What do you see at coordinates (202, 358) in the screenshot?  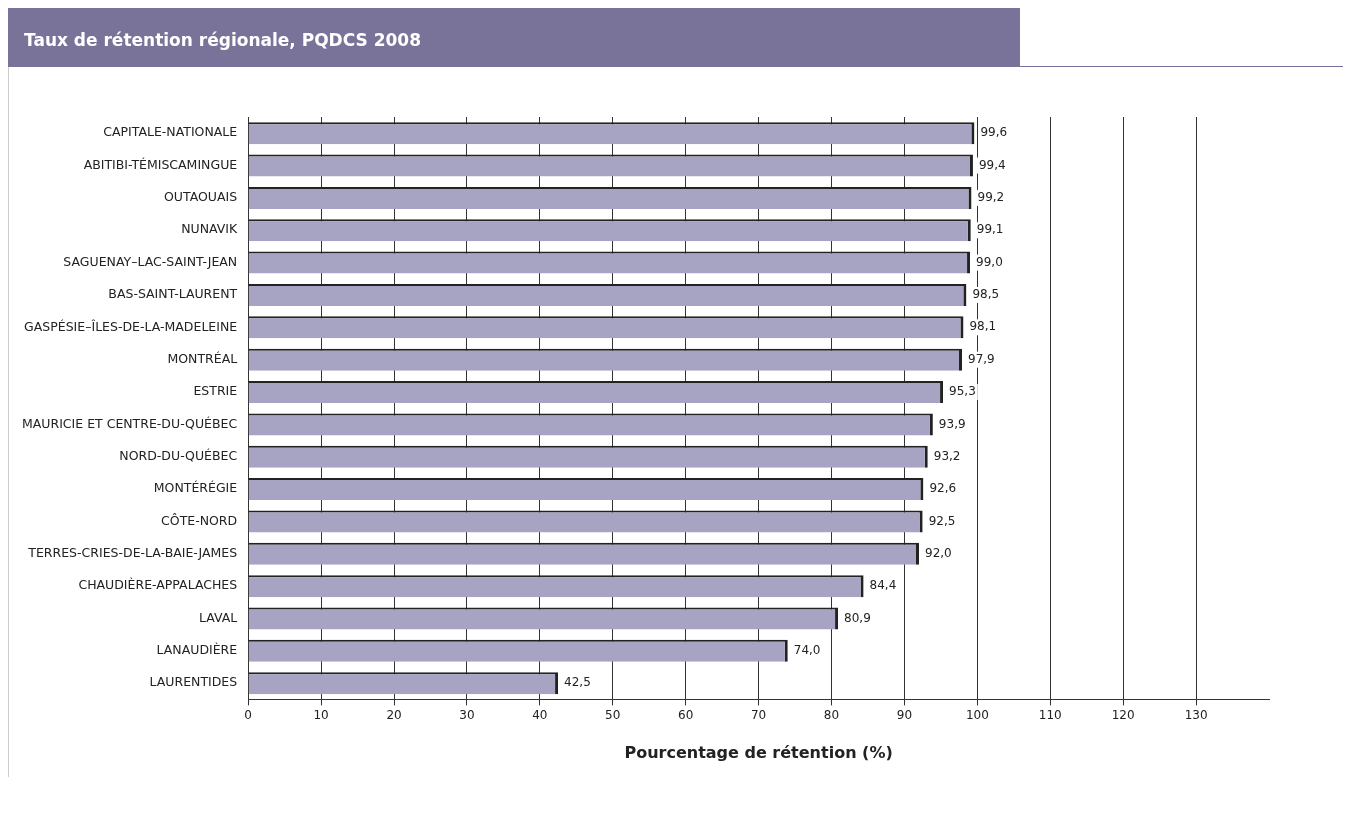 I see `y-tick-label: MONTRÉAL` at bounding box center [202, 358].